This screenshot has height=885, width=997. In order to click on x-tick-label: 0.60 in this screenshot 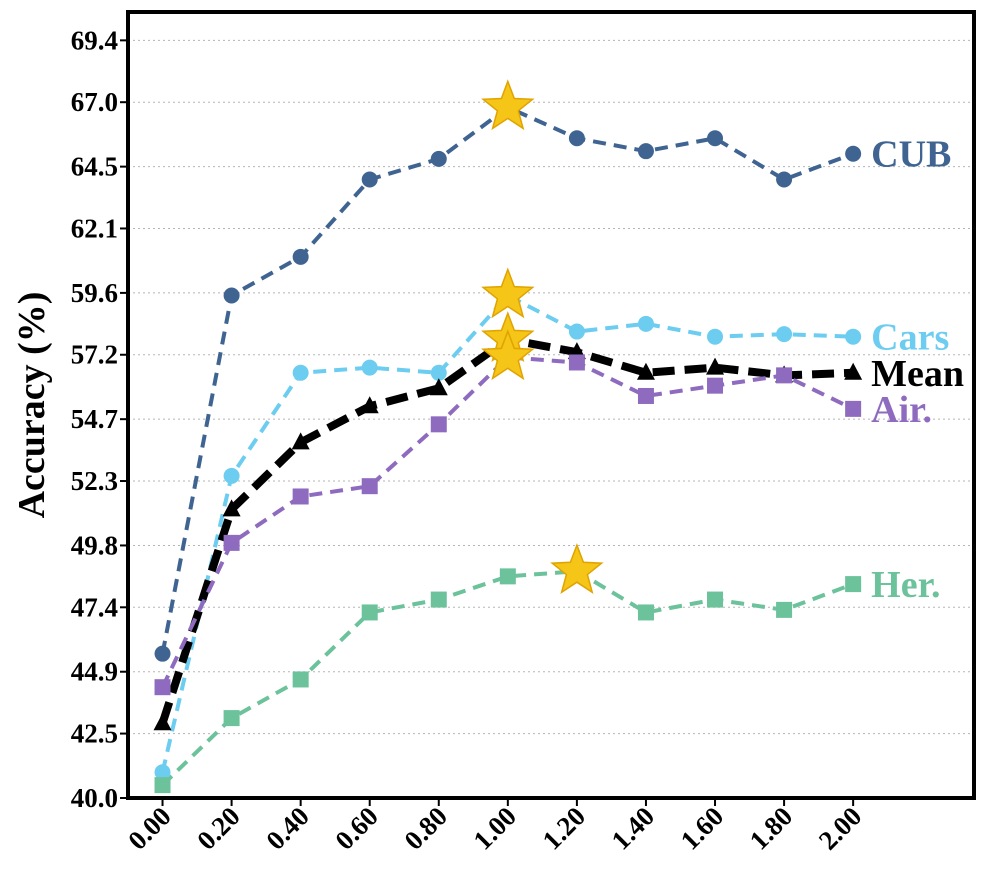, I will do `click(356, 828)`.